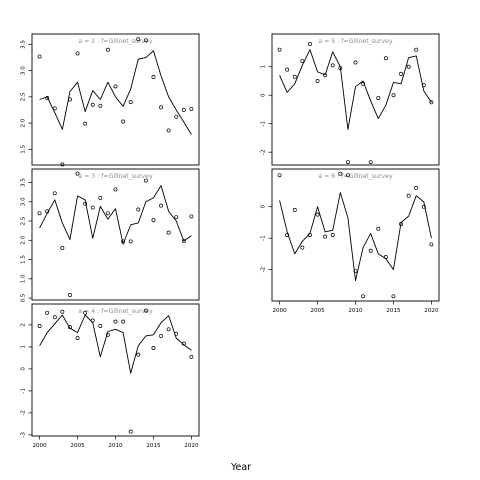  What do you see at coordinates (355, 176) in the screenshot?
I see `panel-label: a = 6 : f=Gillnet_survey` at bounding box center [355, 176].